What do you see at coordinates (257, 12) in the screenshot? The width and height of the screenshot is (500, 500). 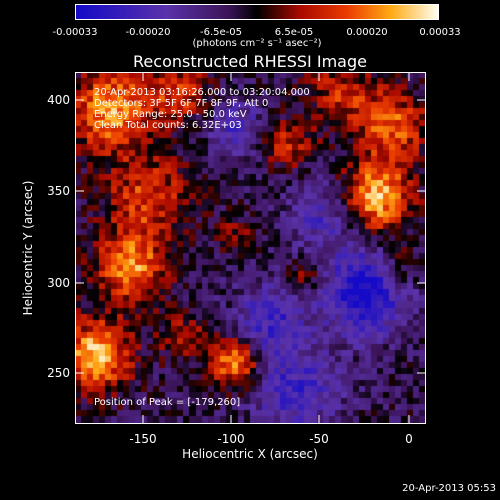 I see `colorbar` at bounding box center [257, 12].